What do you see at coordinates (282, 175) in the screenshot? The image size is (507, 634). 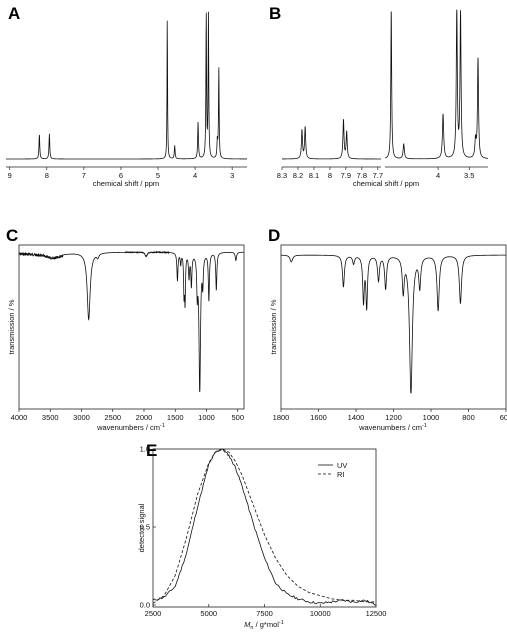 I see `x-tick-label-b: 8.3` at bounding box center [282, 175].